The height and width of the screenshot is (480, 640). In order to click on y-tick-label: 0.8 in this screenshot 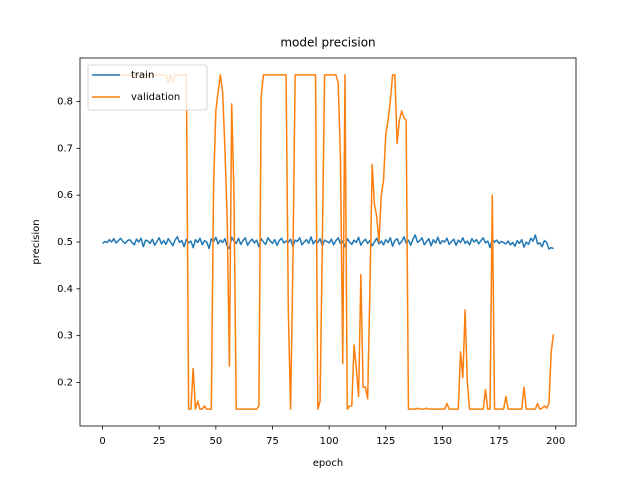, I will do `click(65, 102)`.